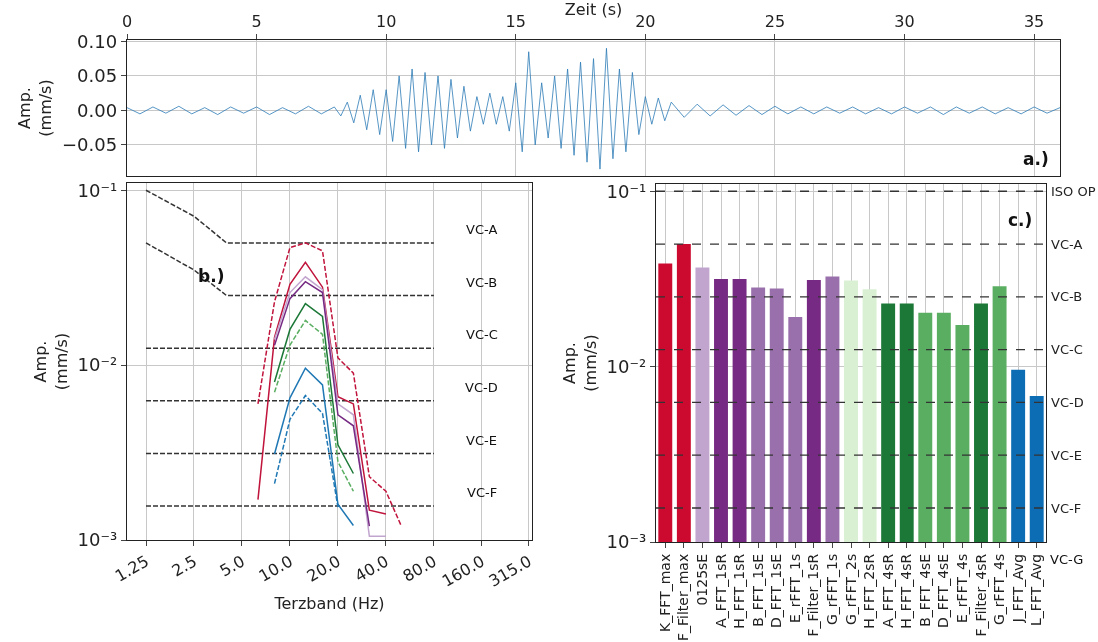 This screenshot has width=1098, height=642. I want to click on x-tick-label: G_rFFT_1s, so click(831, 589).